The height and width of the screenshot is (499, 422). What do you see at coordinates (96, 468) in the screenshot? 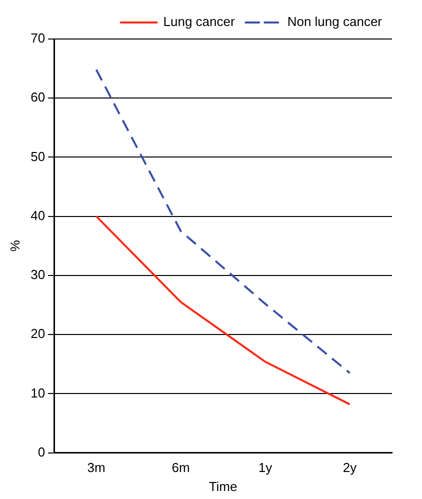
I see `x-tick-label: 3m` at bounding box center [96, 468].